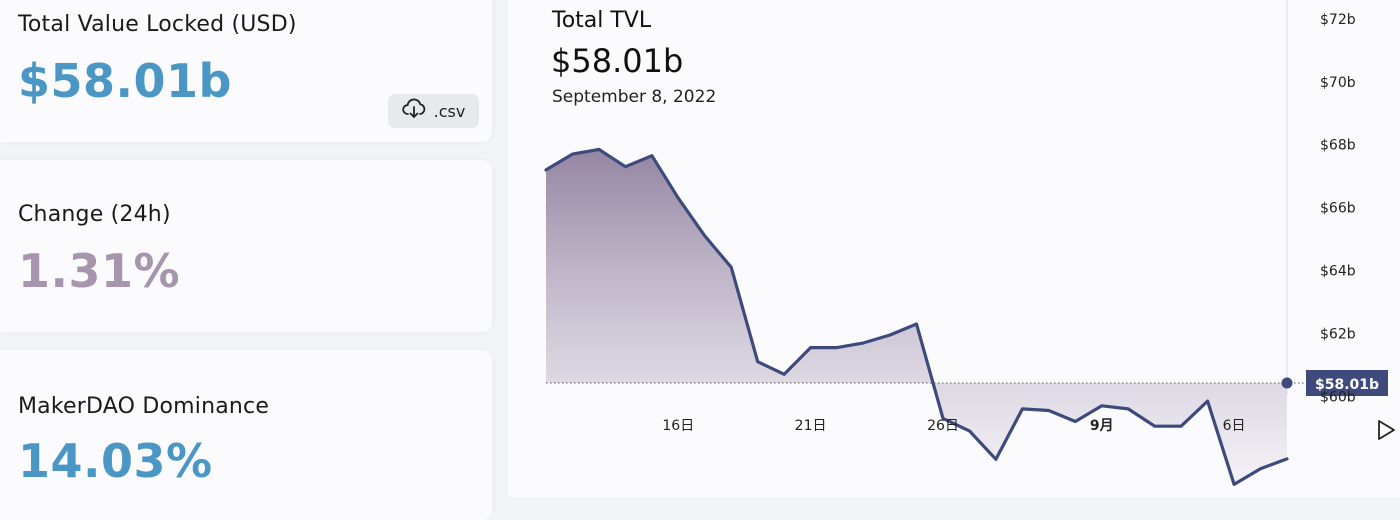 The width and height of the screenshot is (1400, 520). What do you see at coordinates (94, 214) in the screenshot?
I see `change-label: Change (24h)` at bounding box center [94, 214].